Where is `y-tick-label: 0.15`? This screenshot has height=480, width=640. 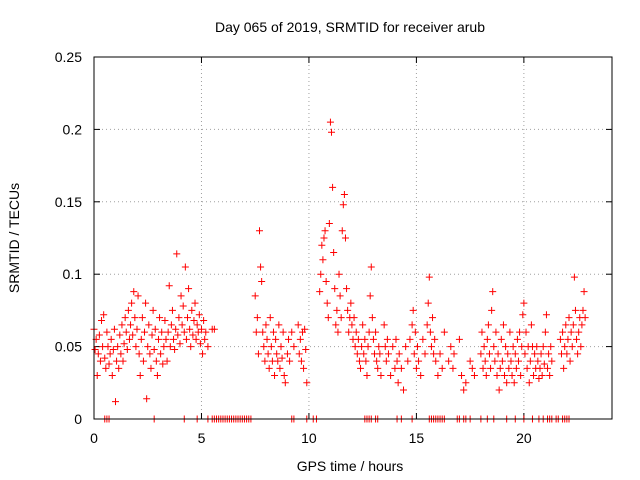
y-tick-label: 0.15 is located at coordinates (68, 202).